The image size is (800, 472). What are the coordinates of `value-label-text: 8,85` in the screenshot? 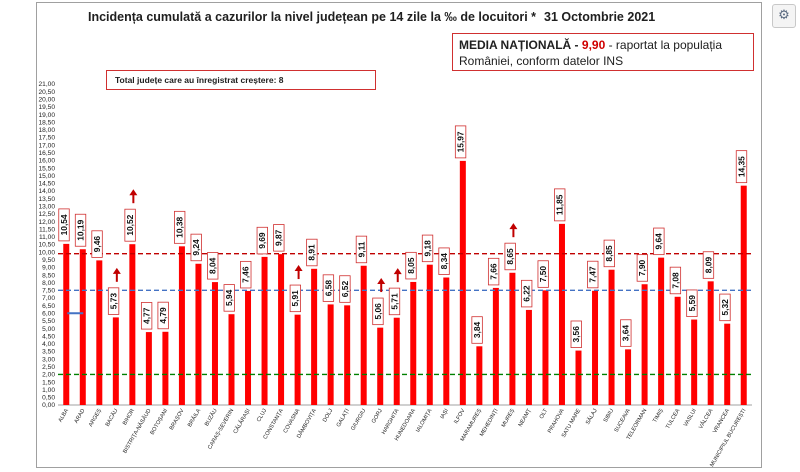 It's located at (609, 253).